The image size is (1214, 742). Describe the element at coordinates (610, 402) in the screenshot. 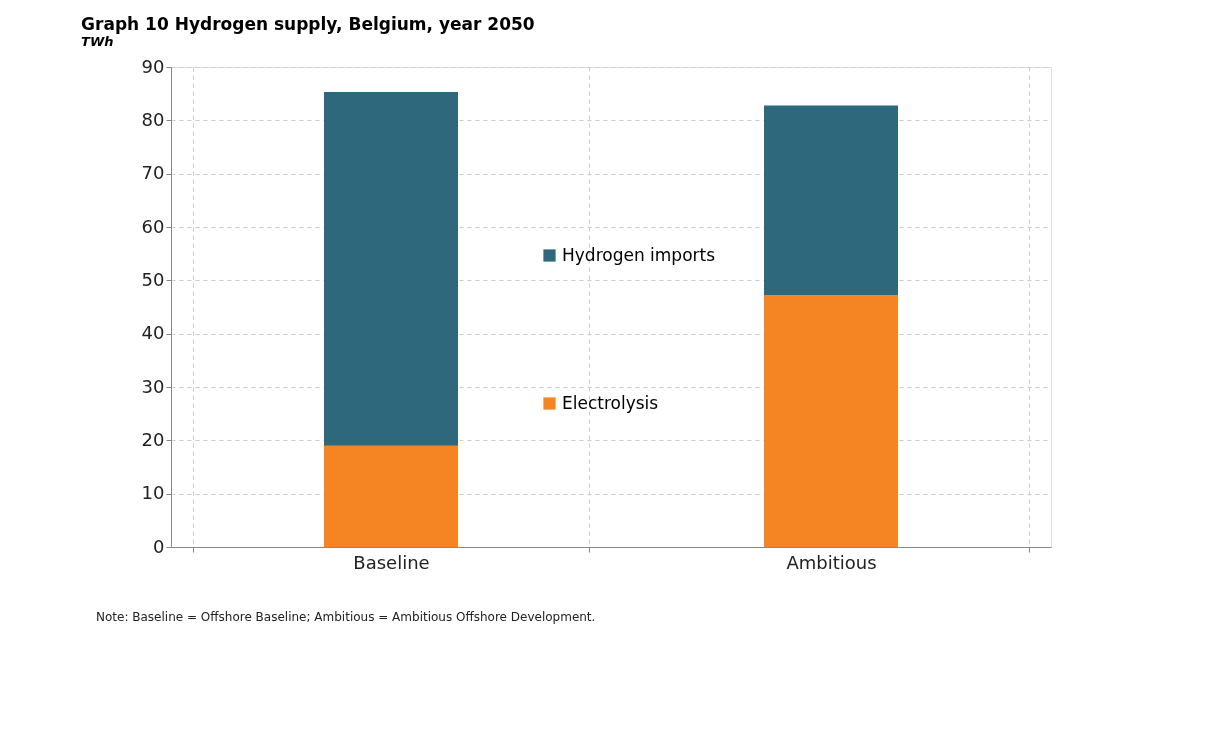

I see `legend-label: Electrolysis` at that location.